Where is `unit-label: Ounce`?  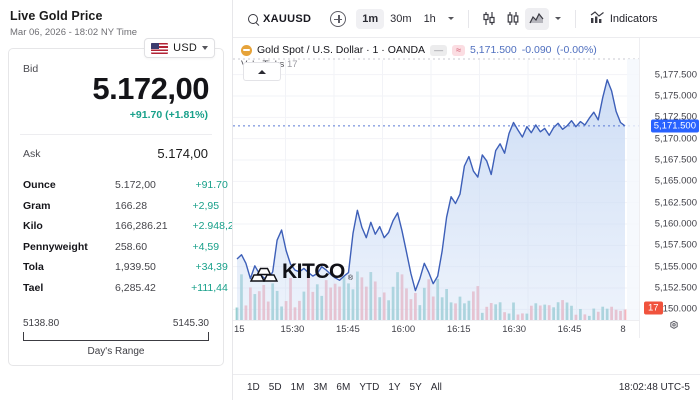
unit-label: Ounce is located at coordinates (39, 185).